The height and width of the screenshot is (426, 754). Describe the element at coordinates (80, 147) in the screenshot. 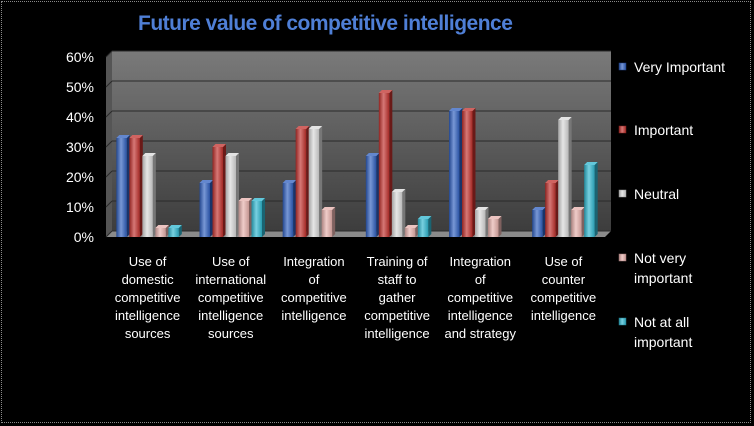

I see `y-tick-label: 30%` at that location.